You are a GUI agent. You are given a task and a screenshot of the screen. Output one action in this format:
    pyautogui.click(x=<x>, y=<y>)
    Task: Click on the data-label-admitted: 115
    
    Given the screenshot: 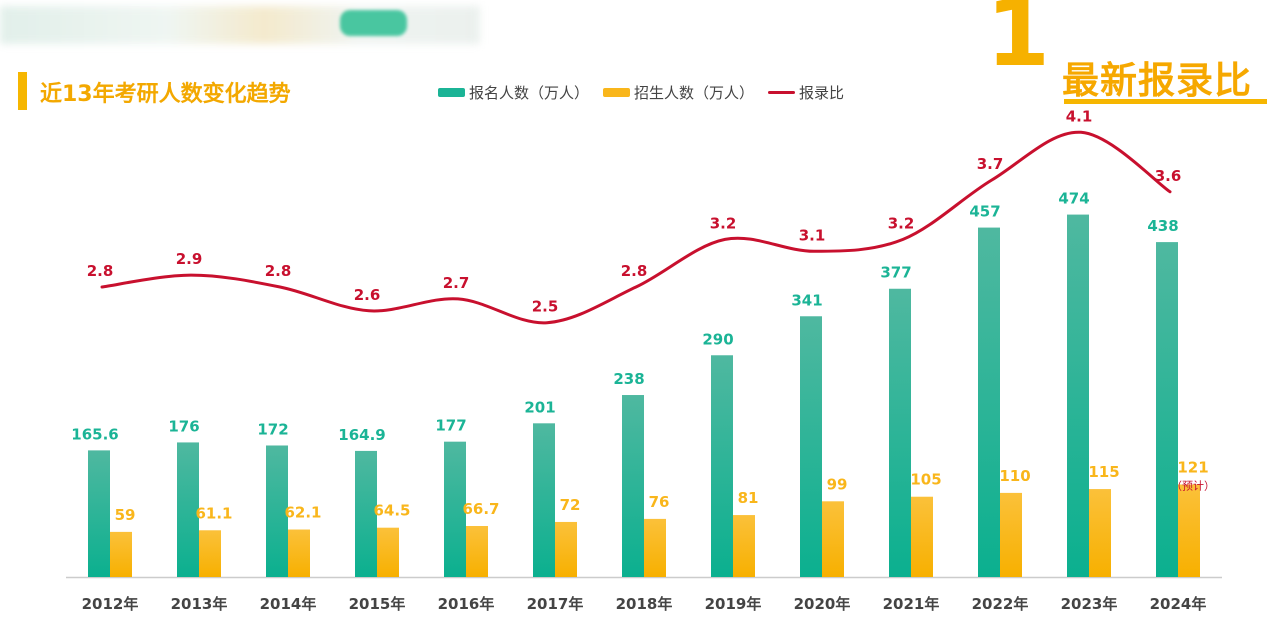 What is the action you would take?
    pyautogui.click(x=1103, y=472)
    